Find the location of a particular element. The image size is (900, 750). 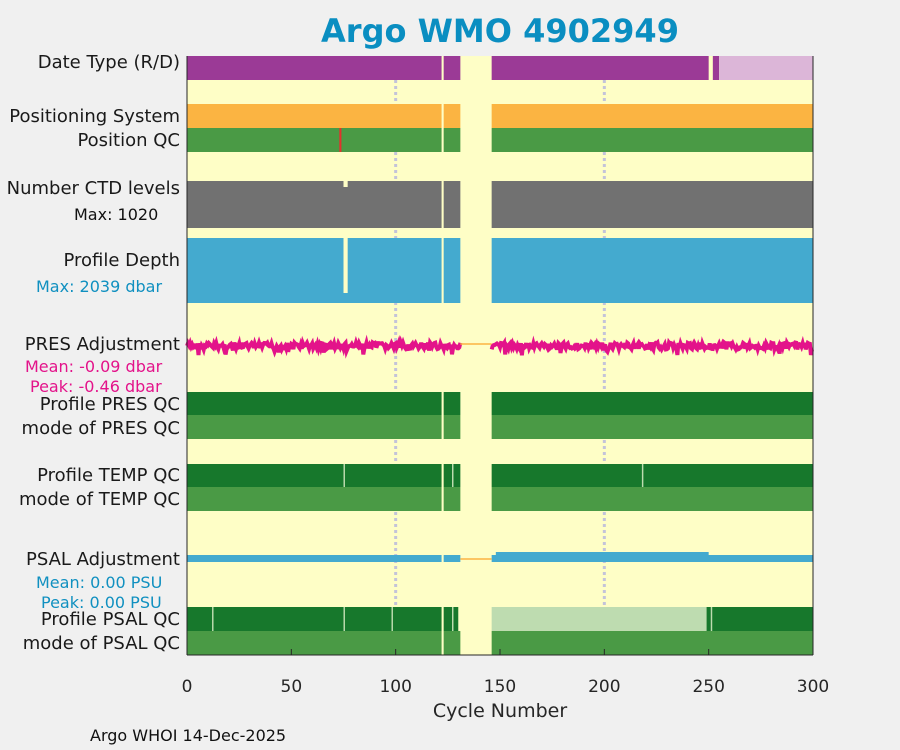

x-tick-label: 200 is located at coordinates (604, 687).